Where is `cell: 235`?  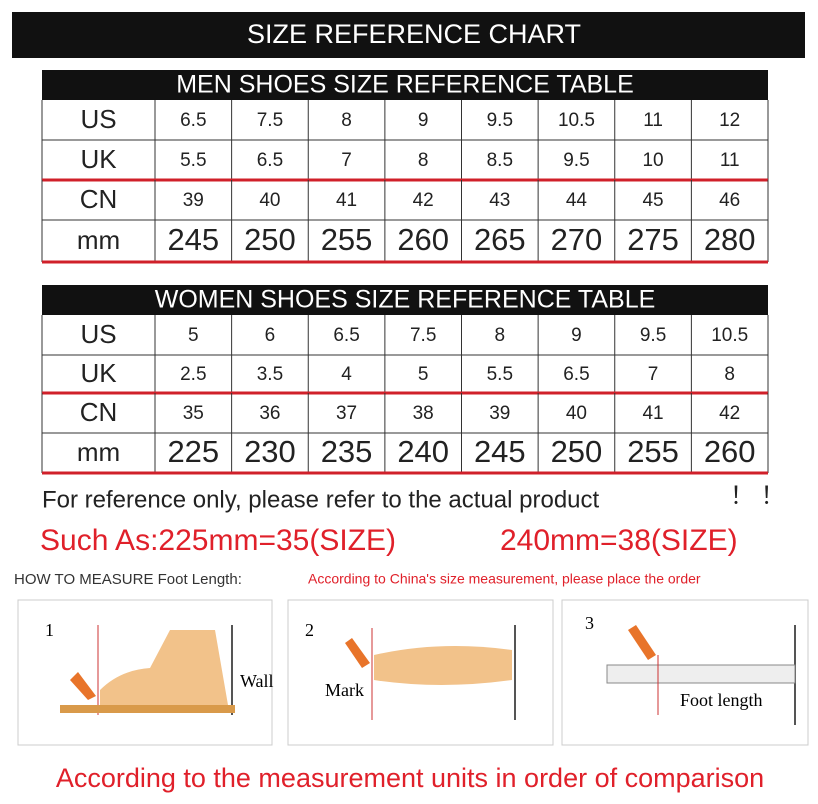 cell: 235 is located at coordinates (347, 451).